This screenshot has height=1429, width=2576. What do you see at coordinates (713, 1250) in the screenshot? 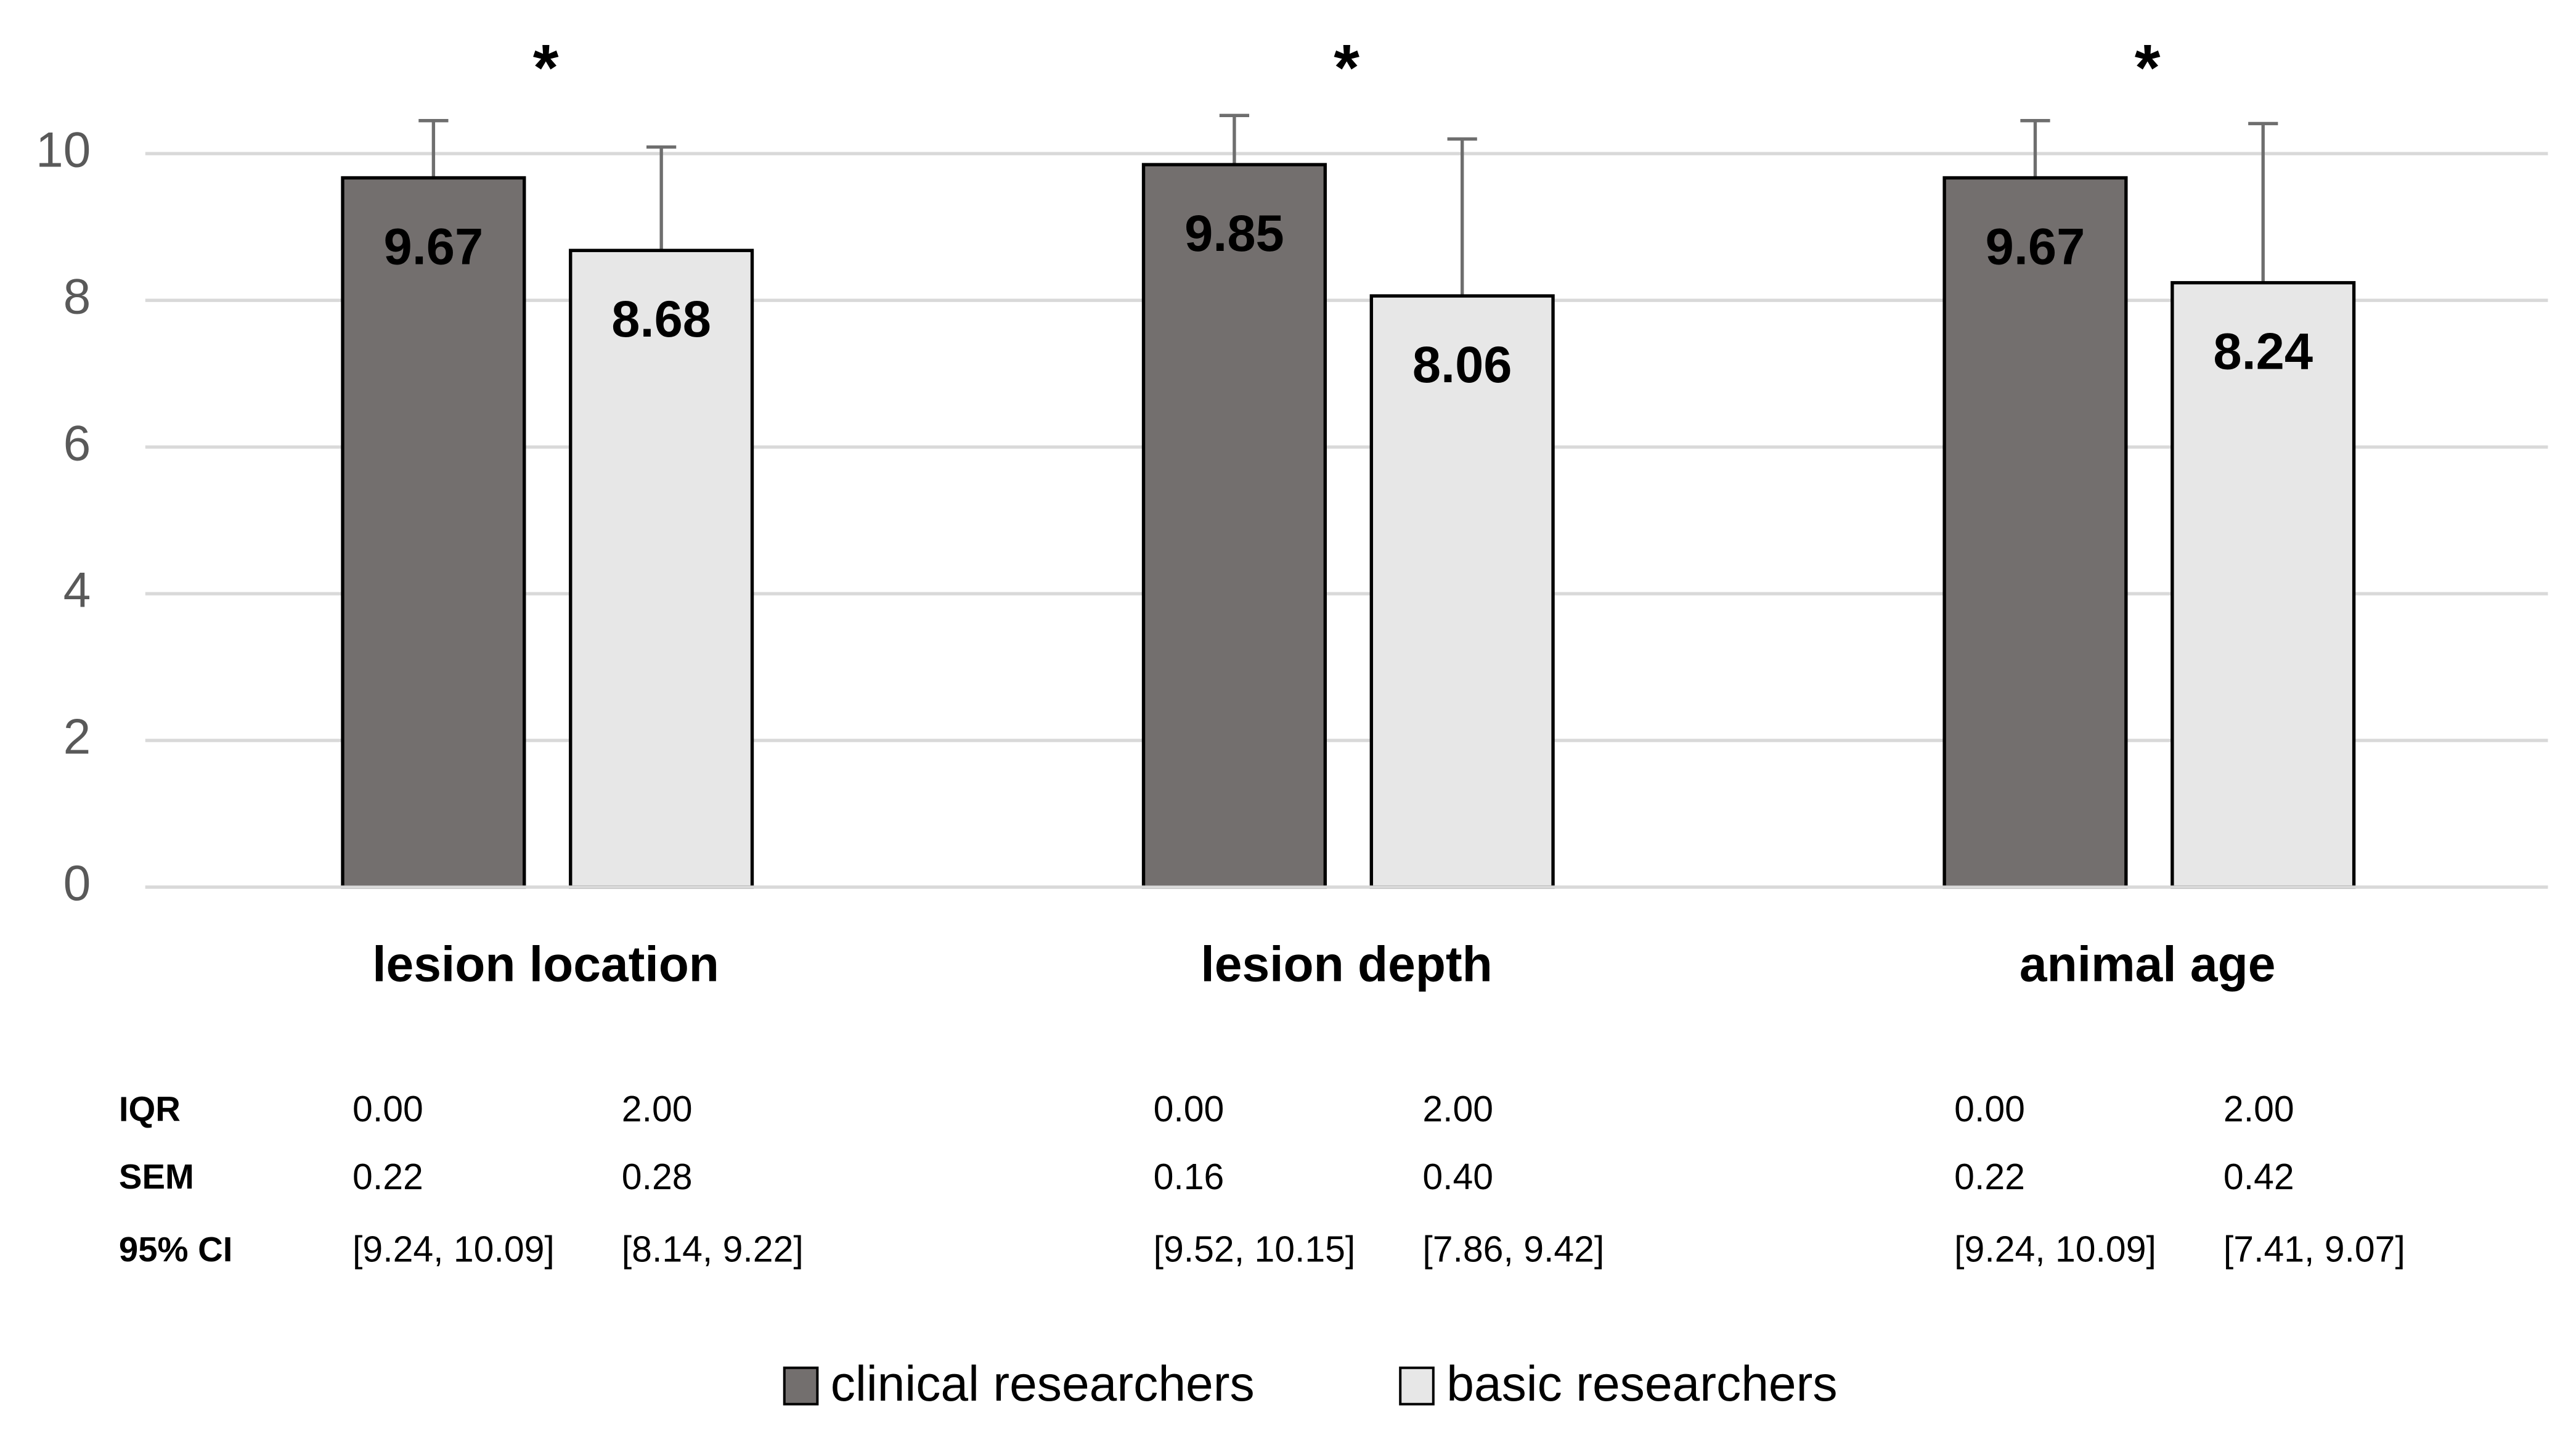
I see `stat-value: [8.14, 9.22]` at bounding box center [713, 1250].